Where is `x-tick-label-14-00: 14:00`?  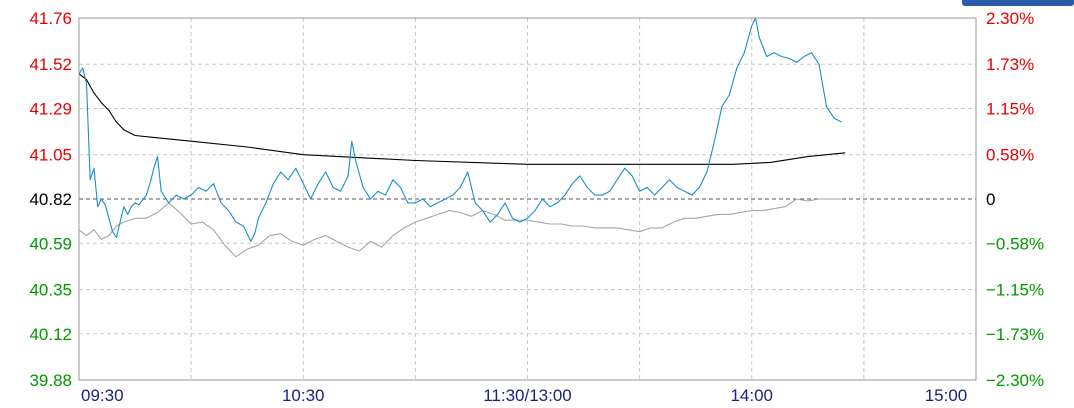 x-tick-label-14-00: 14:00 is located at coordinates (751, 395).